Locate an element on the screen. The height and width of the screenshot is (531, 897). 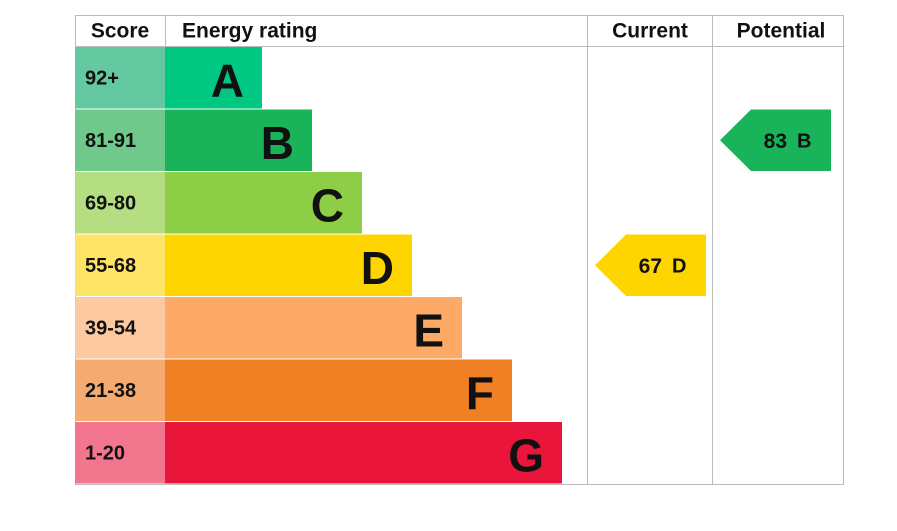
rating-letter: G is located at coordinates (526, 455).